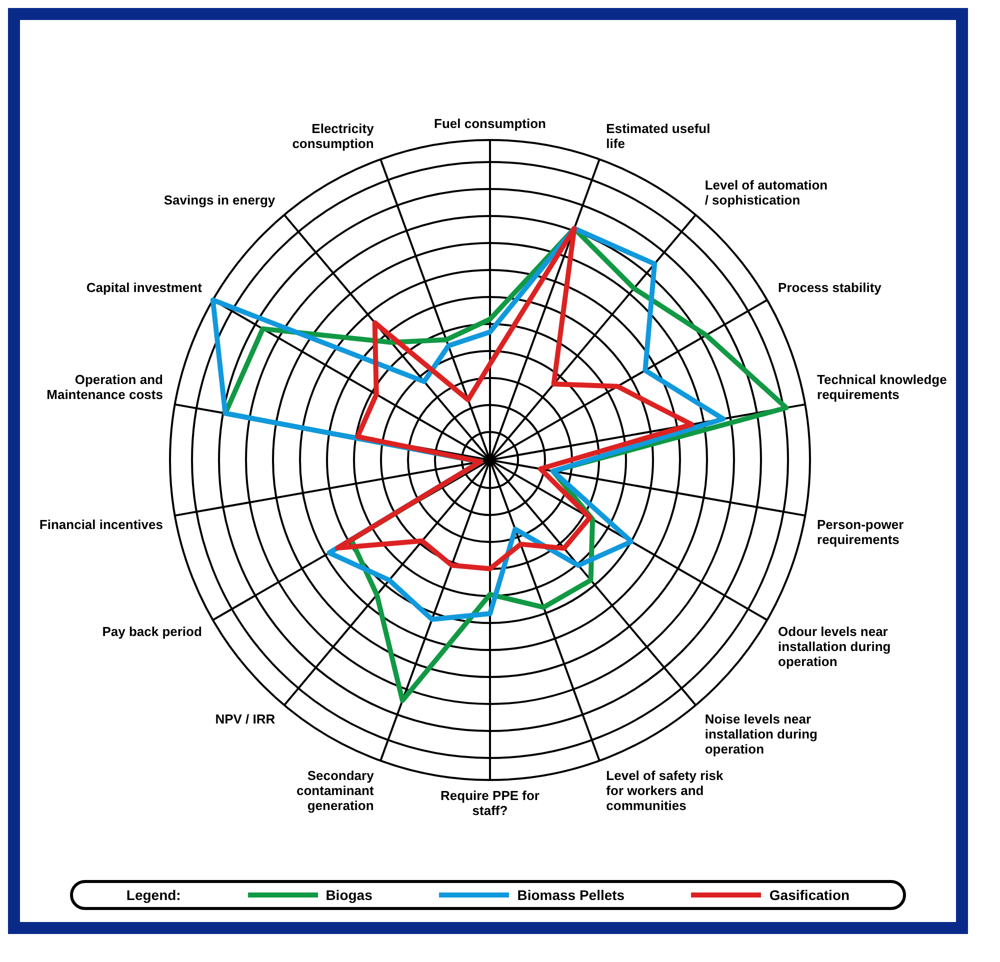  Describe the element at coordinates (490, 803) in the screenshot. I see `spoke-label: Require PPE for staff?` at that location.